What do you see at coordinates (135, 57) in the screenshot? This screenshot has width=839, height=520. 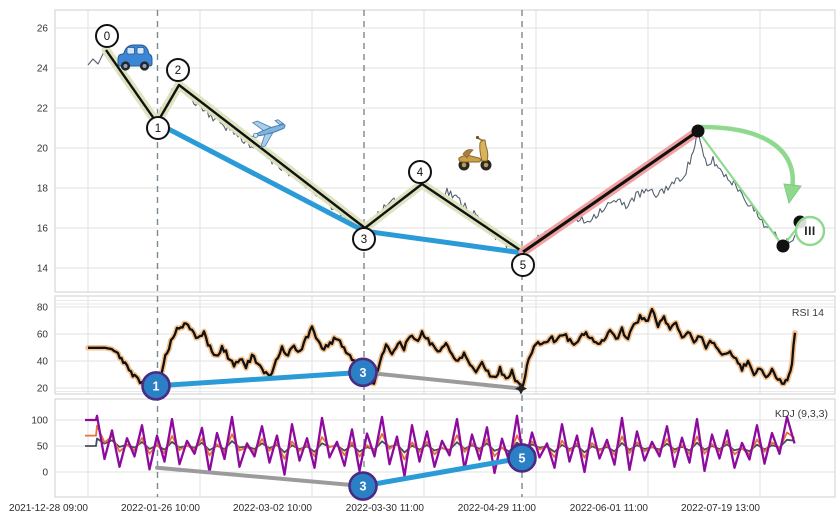 I see `car-icon` at bounding box center [135, 57].